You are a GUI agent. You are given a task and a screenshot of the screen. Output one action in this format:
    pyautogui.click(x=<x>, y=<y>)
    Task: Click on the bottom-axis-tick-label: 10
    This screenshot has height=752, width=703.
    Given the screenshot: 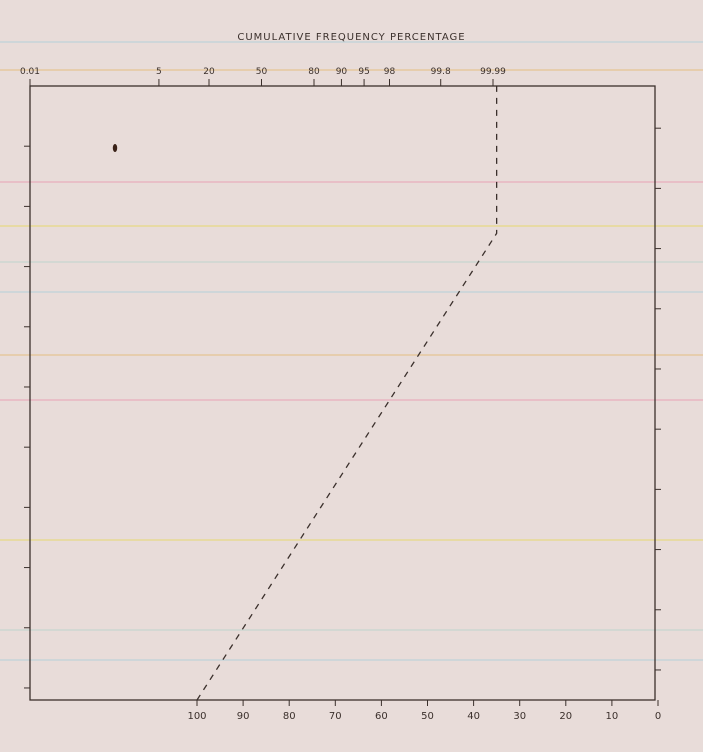 What is the action you would take?
    pyautogui.click(x=612, y=716)
    